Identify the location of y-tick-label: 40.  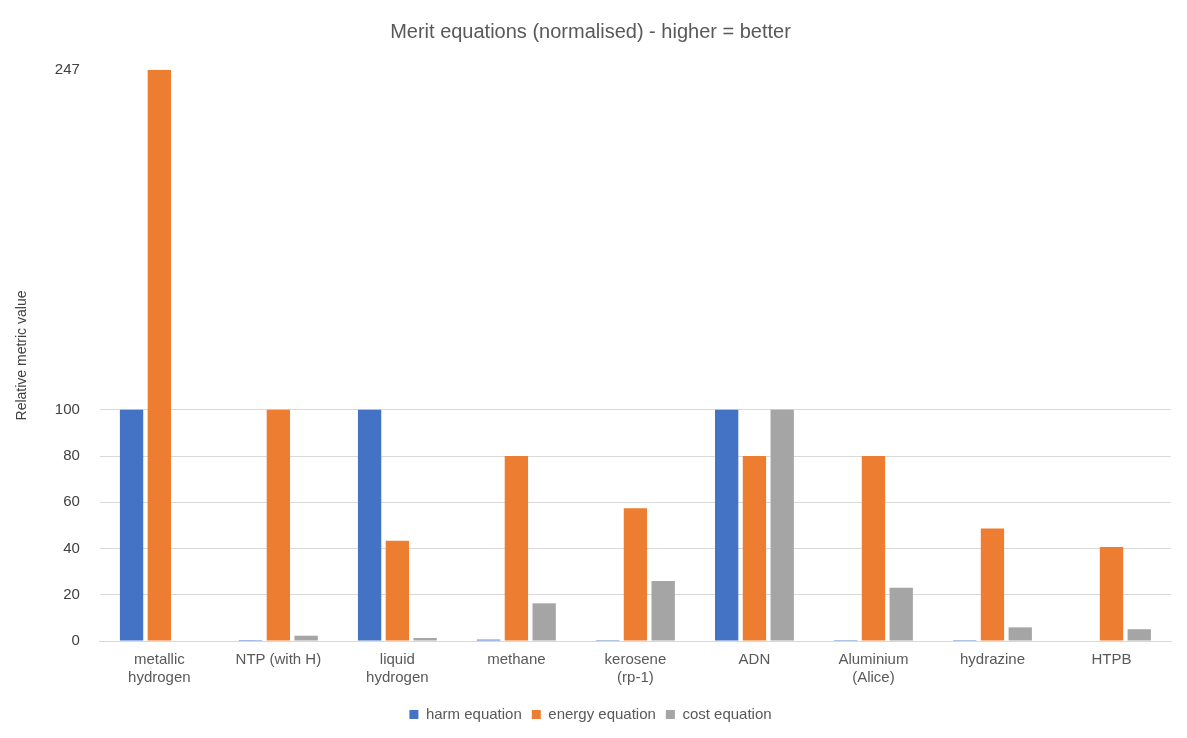
(71, 547).